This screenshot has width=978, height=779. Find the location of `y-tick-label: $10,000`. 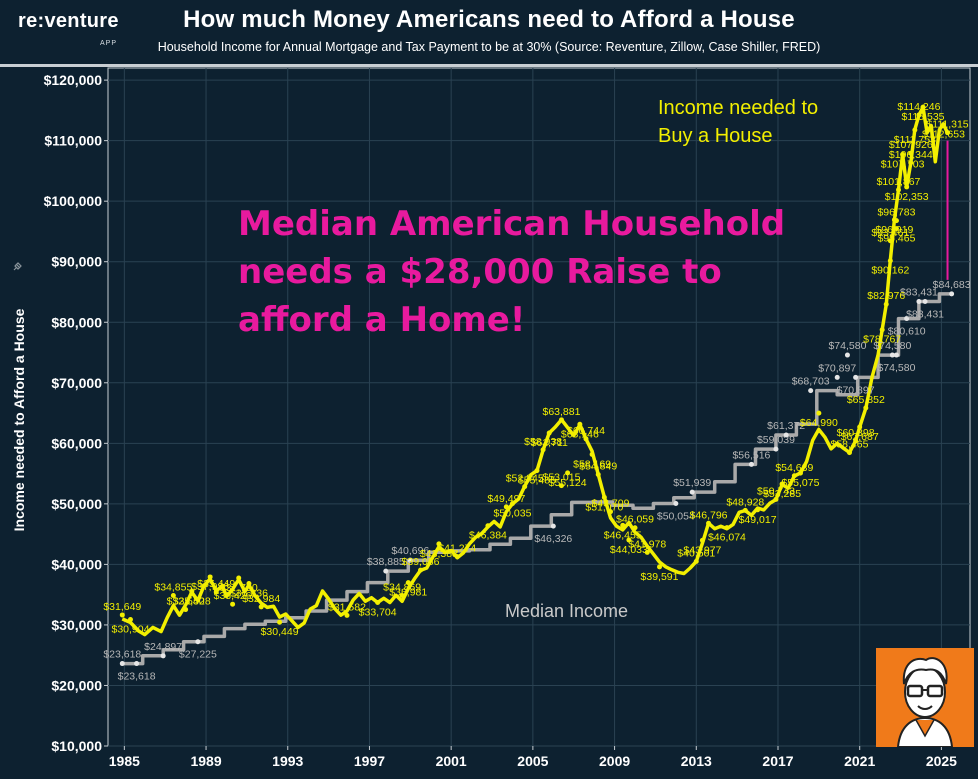

y-tick-label: $10,000 is located at coordinates (76, 746).